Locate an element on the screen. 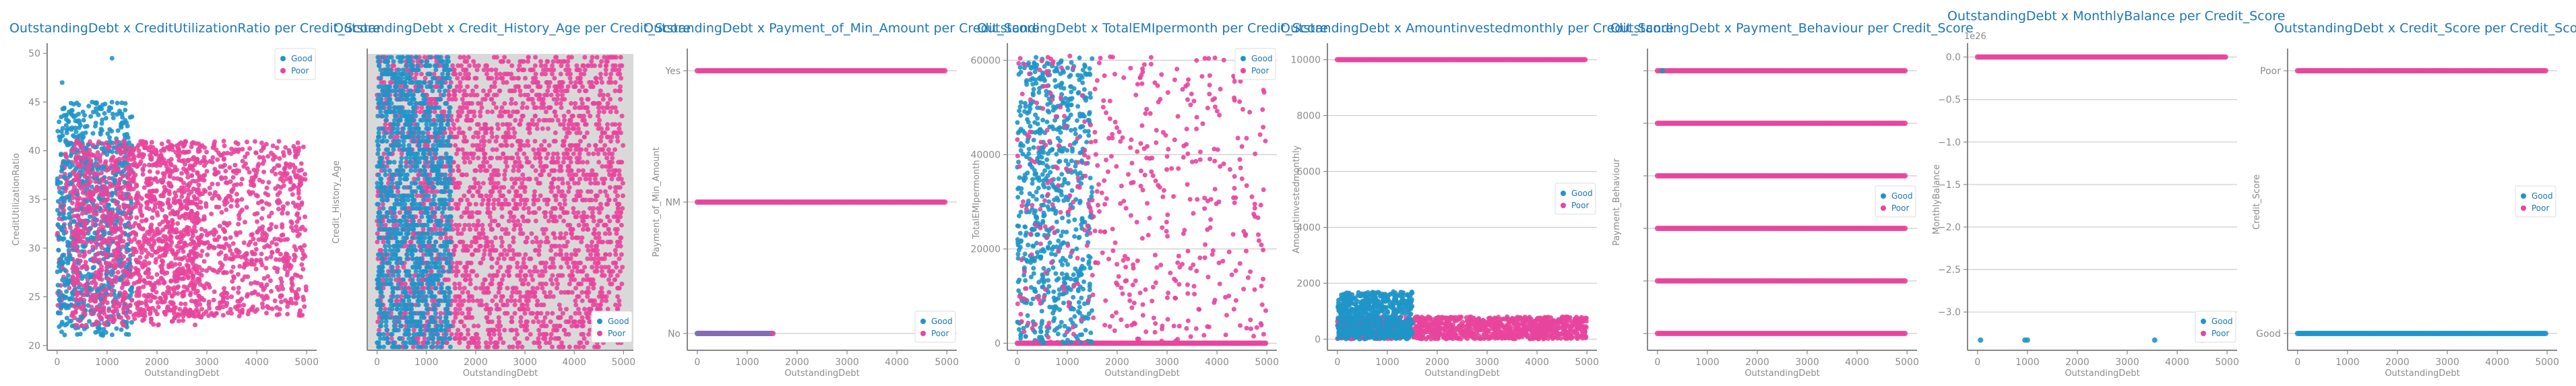 The height and width of the screenshot is (386, 2576). x-tick-label: 1000 is located at coordinates (426, 362).